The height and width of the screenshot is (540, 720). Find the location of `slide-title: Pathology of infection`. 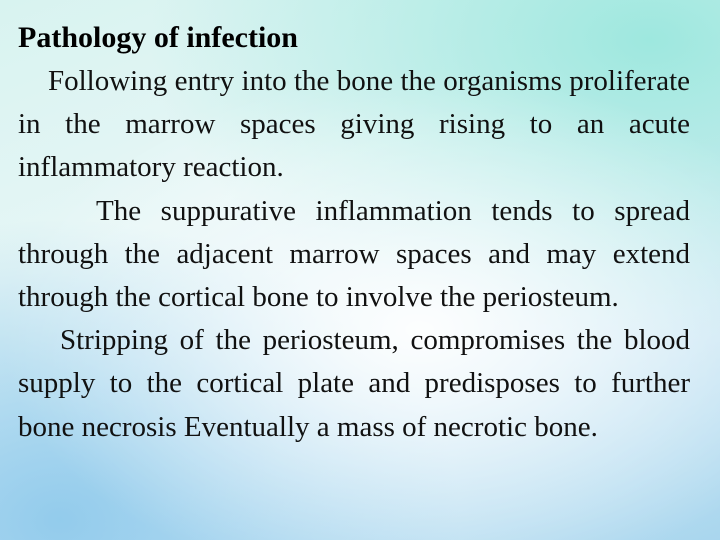

slide-title: Pathology of infection is located at coordinates (158, 37).